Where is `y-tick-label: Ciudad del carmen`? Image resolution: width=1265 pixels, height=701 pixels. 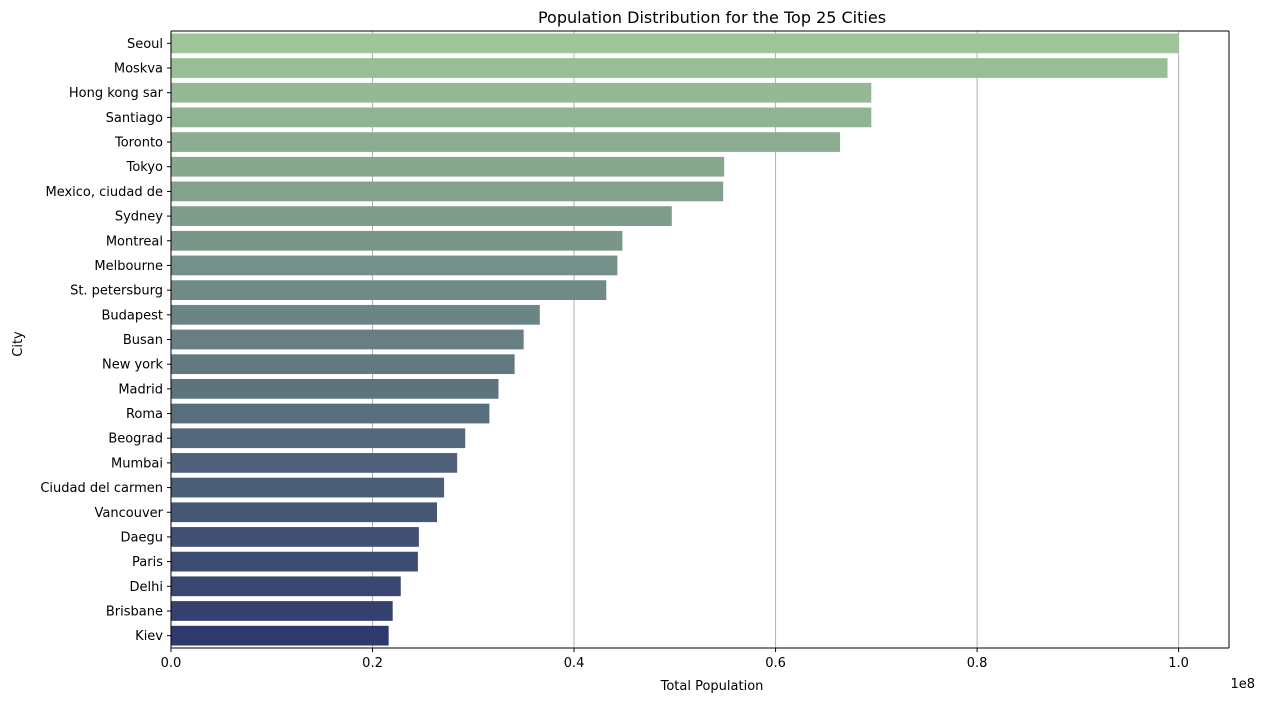 y-tick-label: Ciudad del carmen is located at coordinates (101, 488).